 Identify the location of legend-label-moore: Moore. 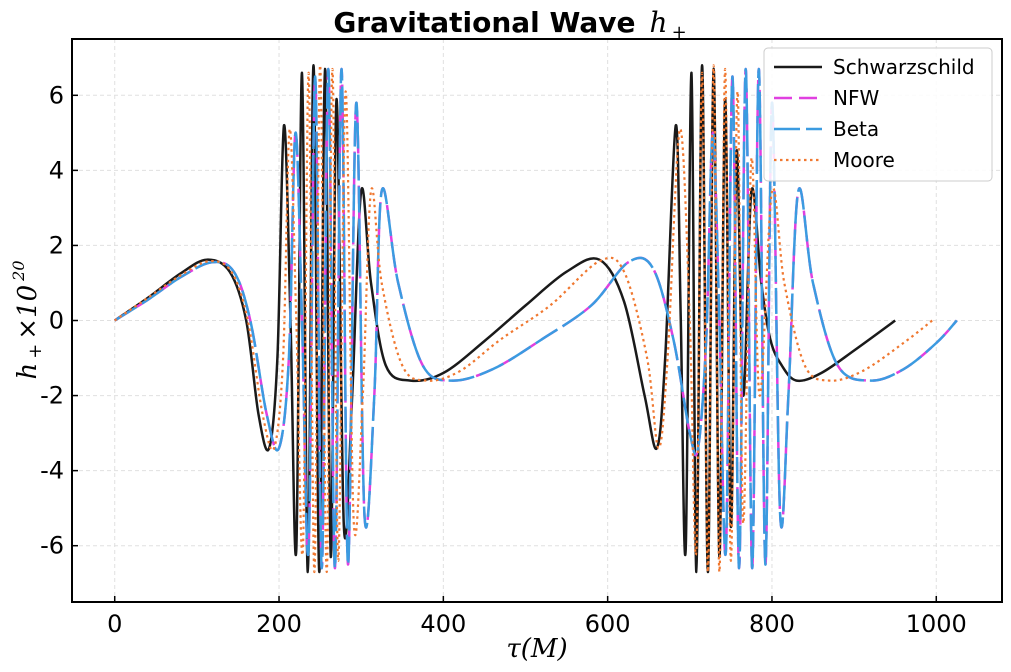
(864, 160).